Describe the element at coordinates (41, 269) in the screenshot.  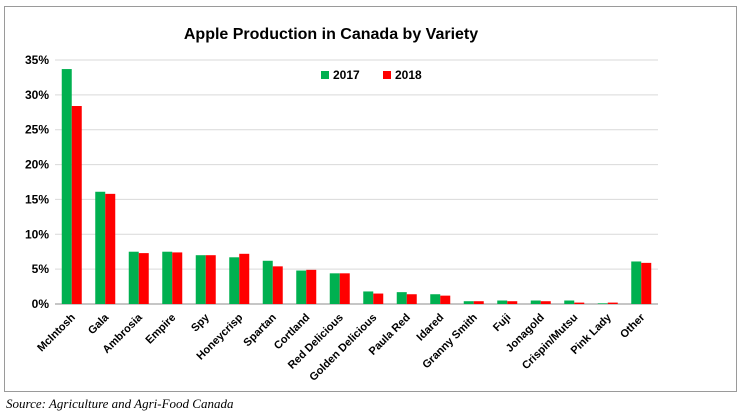
I see `y-tick-label: 5%` at that location.